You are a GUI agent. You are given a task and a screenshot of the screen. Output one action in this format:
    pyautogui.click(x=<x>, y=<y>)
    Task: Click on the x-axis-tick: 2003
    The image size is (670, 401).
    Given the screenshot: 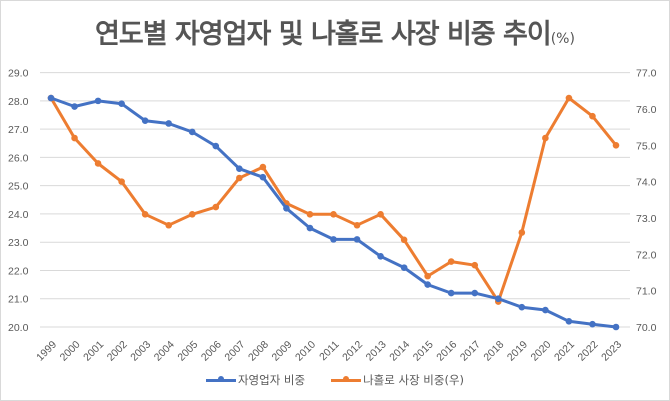 What is the action you would take?
    pyautogui.click(x=140, y=351)
    